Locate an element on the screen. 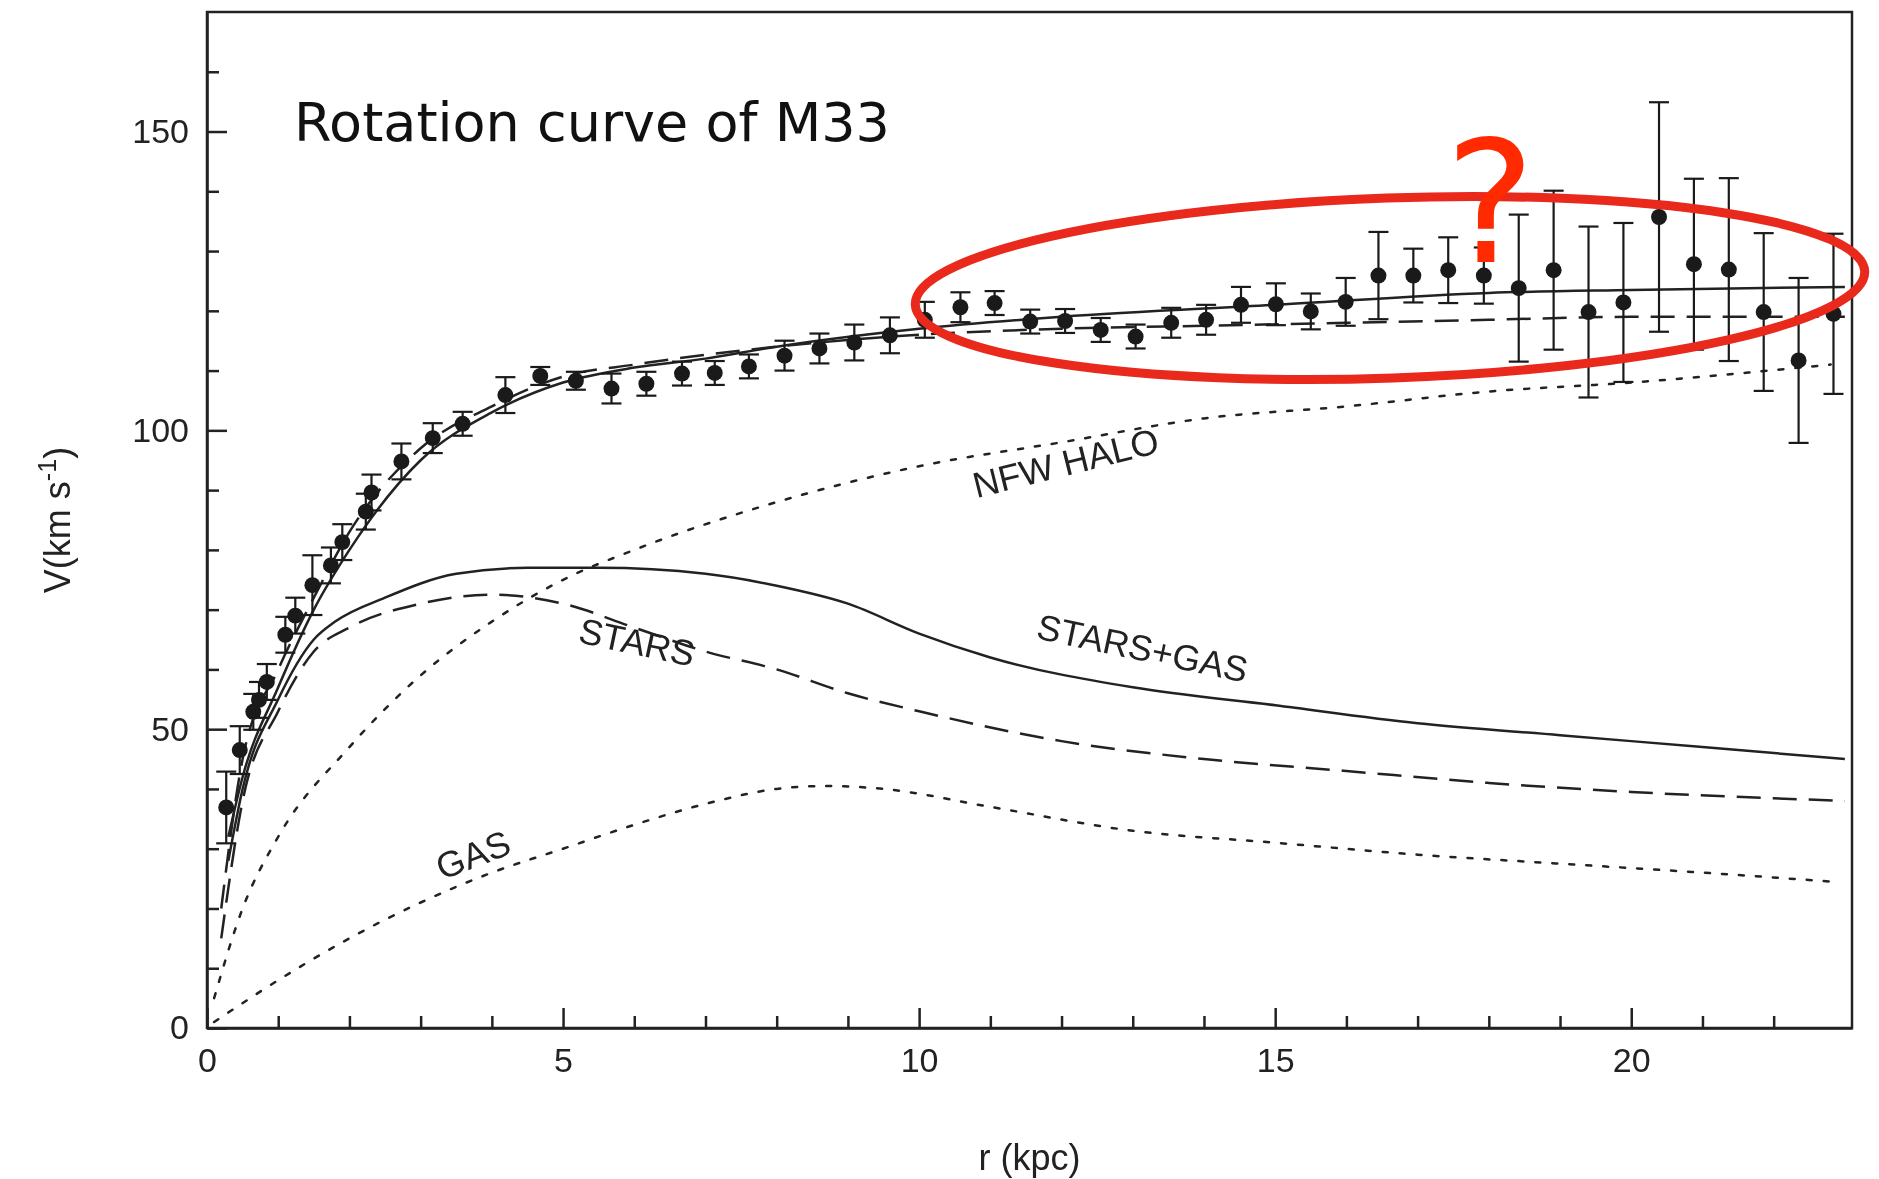 This screenshot has height=1179, width=1879. text: NFW HALO is located at coordinates (1065, 463).